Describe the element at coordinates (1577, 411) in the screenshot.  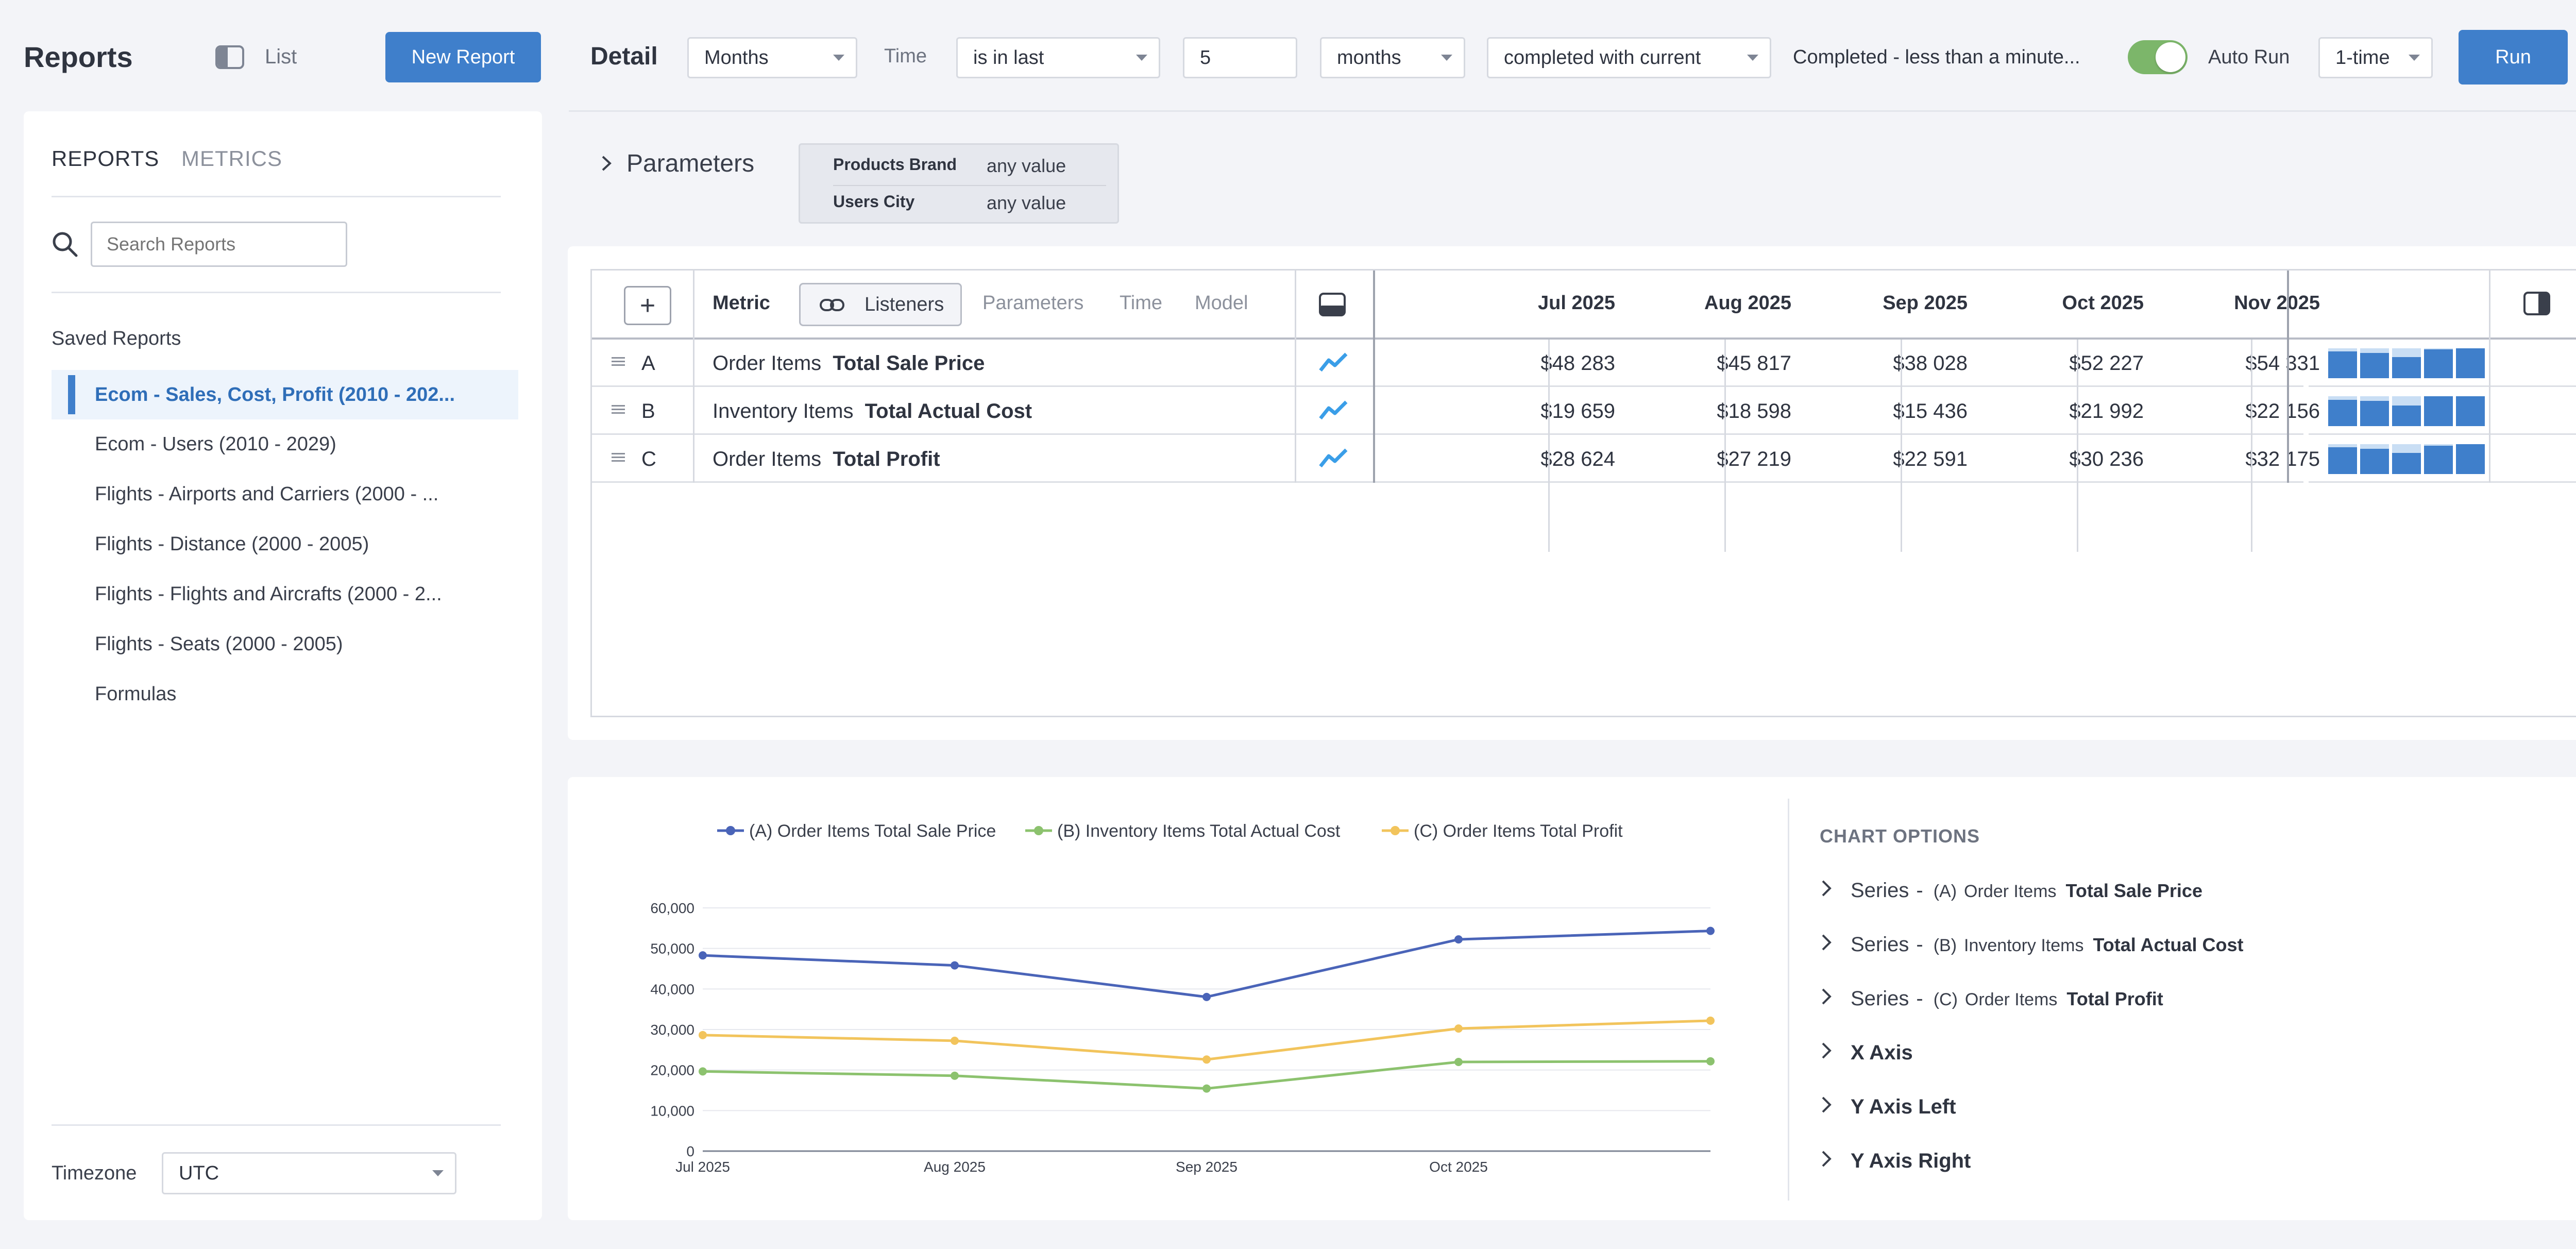
I see `value-cell: $19 659` at that location.